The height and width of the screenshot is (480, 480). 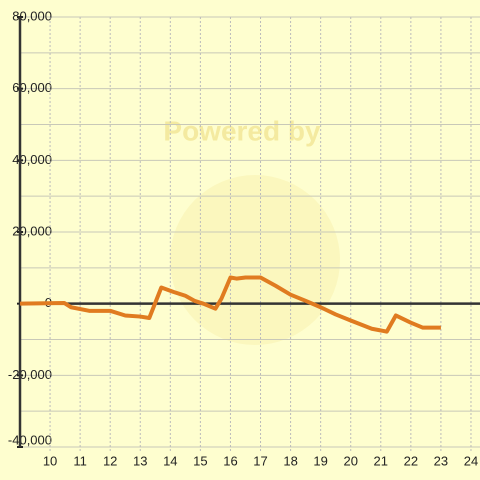 What do you see at coordinates (30, 374) in the screenshot?
I see `y-tick-label: -20,000` at bounding box center [30, 374].